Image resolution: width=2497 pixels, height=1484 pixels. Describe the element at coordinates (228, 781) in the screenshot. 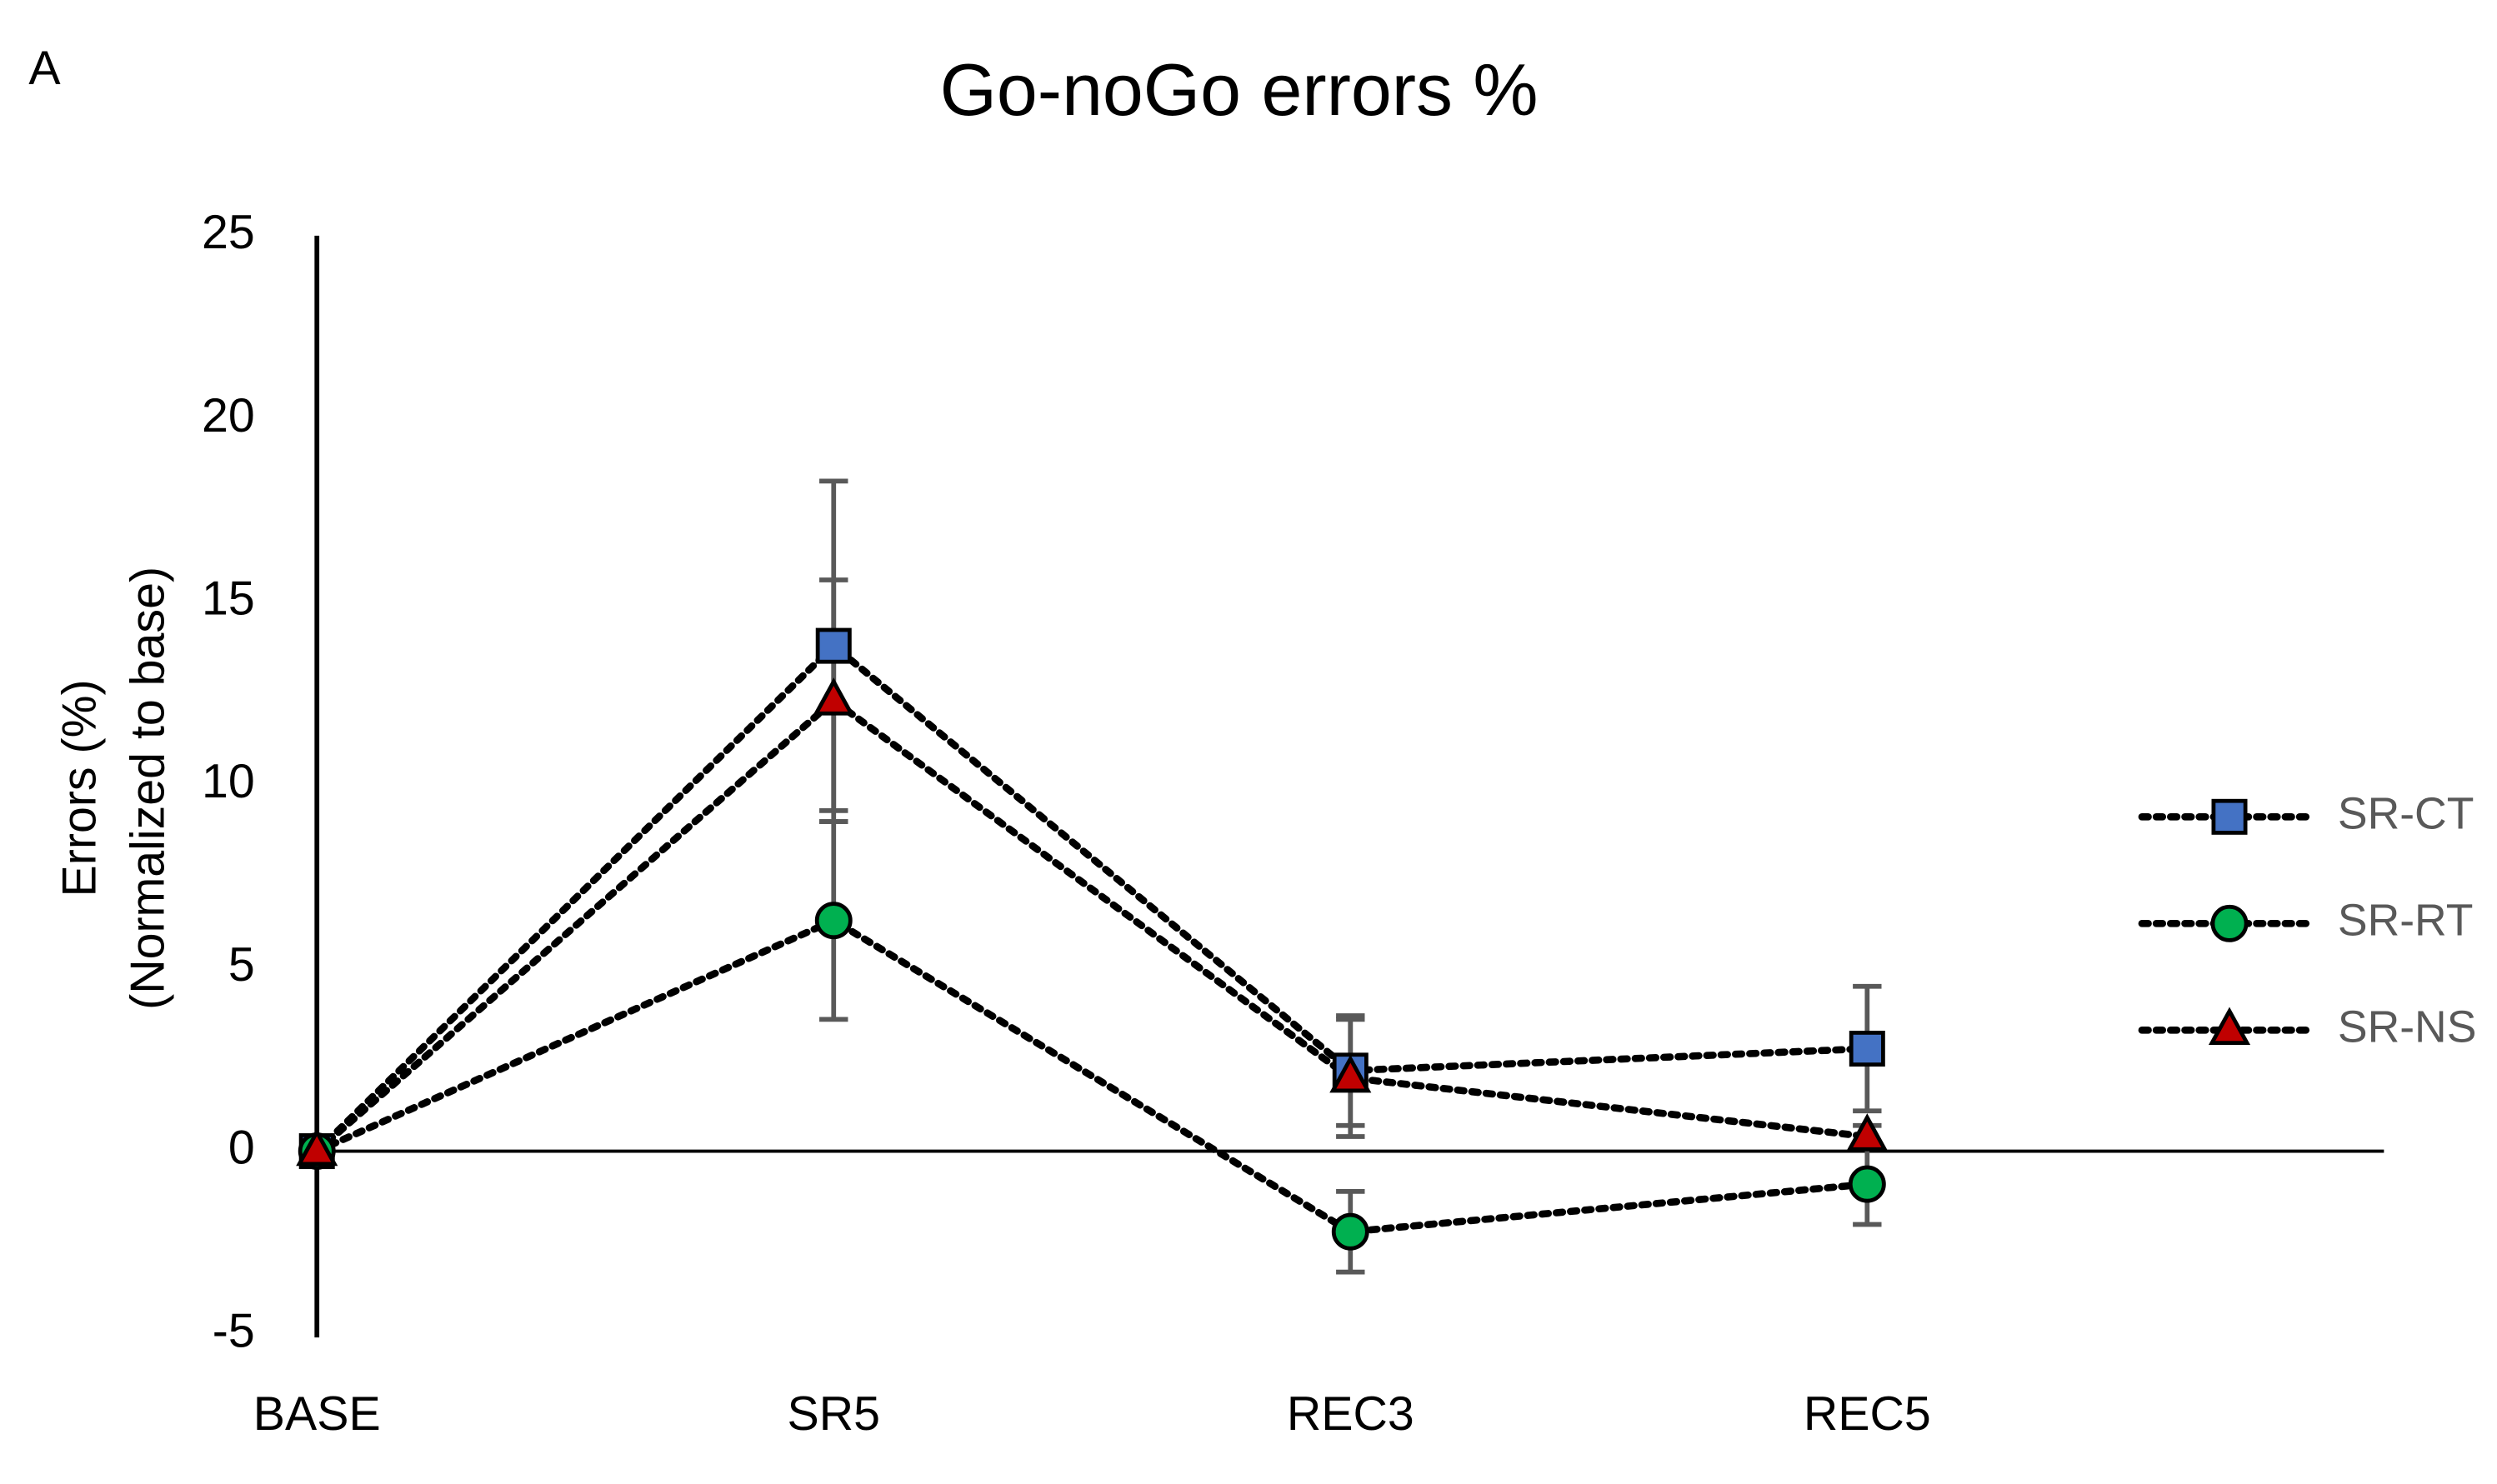

I see `y-tick-label: 10` at that location.